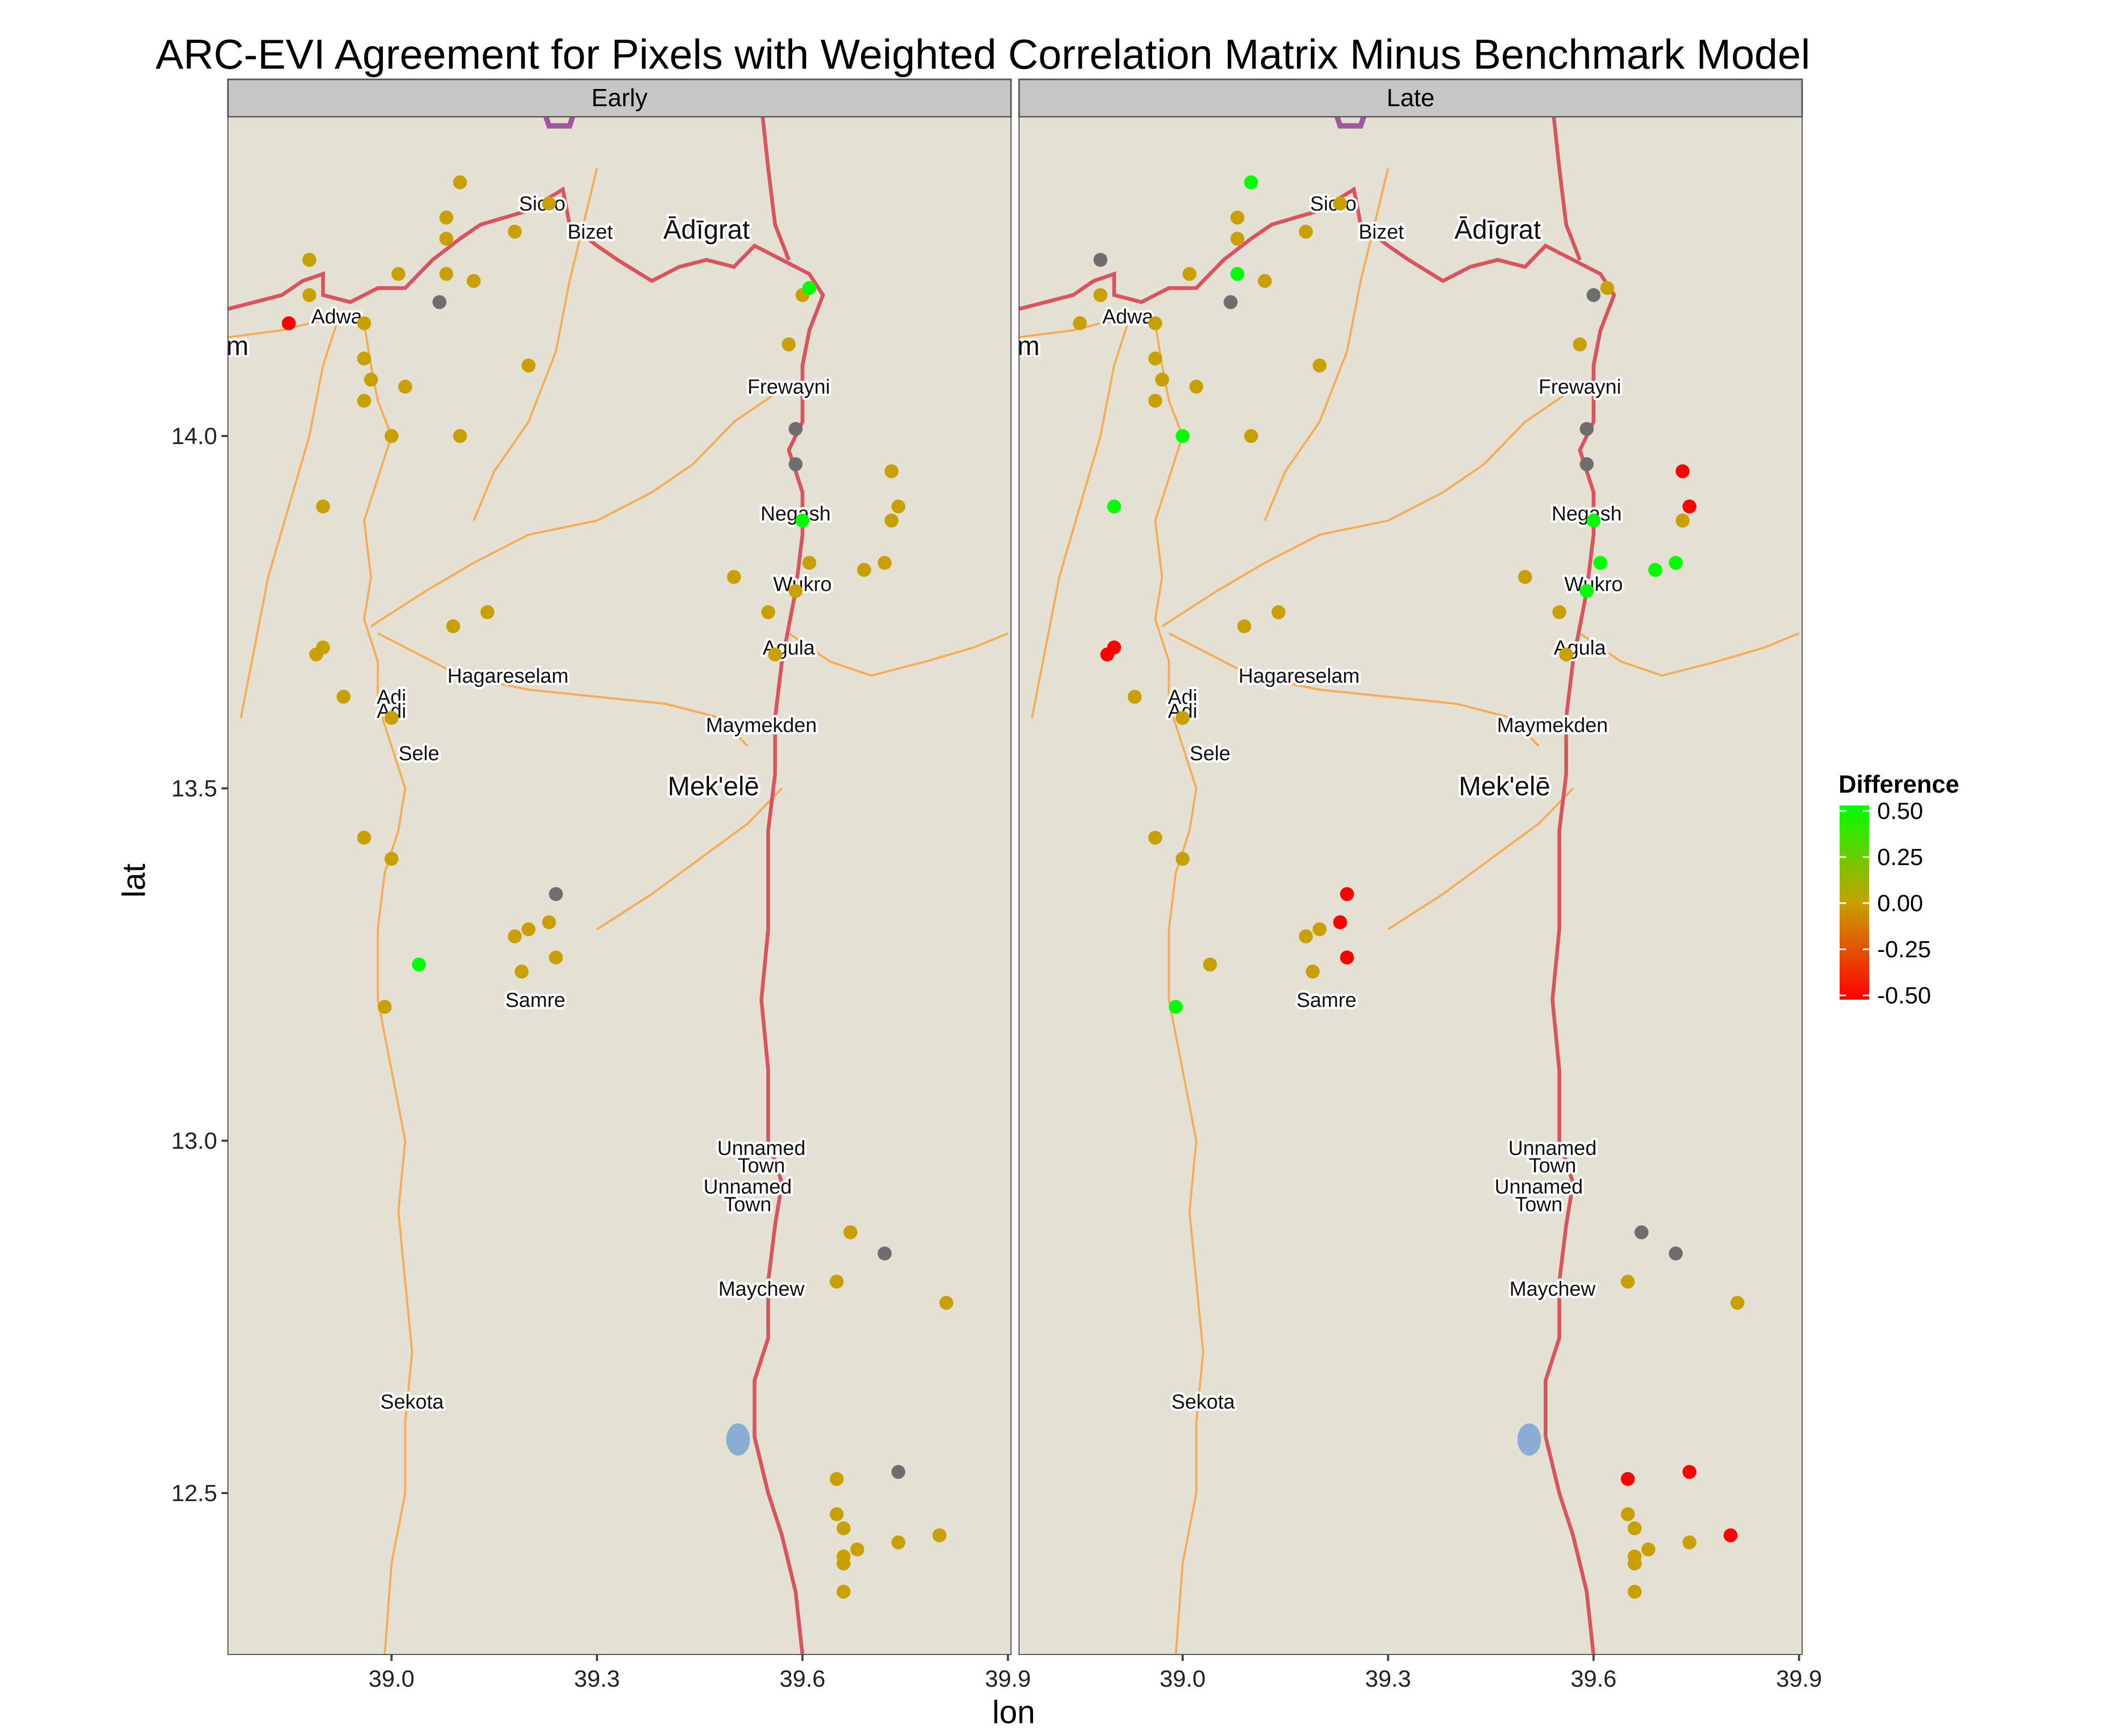  Describe the element at coordinates (559, 123) in the screenshot. I see `region-line` at that location.